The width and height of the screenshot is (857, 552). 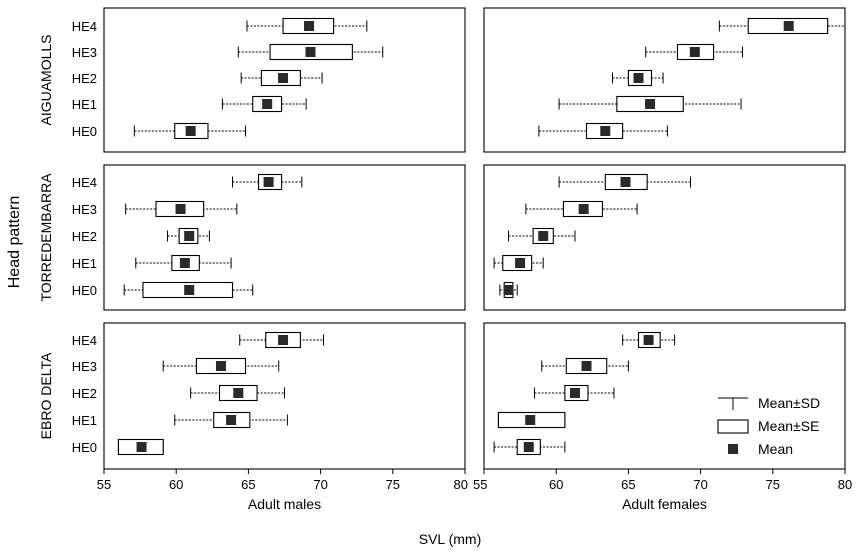 I want to click on column-label-adult-males: Adult males, so click(x=284, y=504).